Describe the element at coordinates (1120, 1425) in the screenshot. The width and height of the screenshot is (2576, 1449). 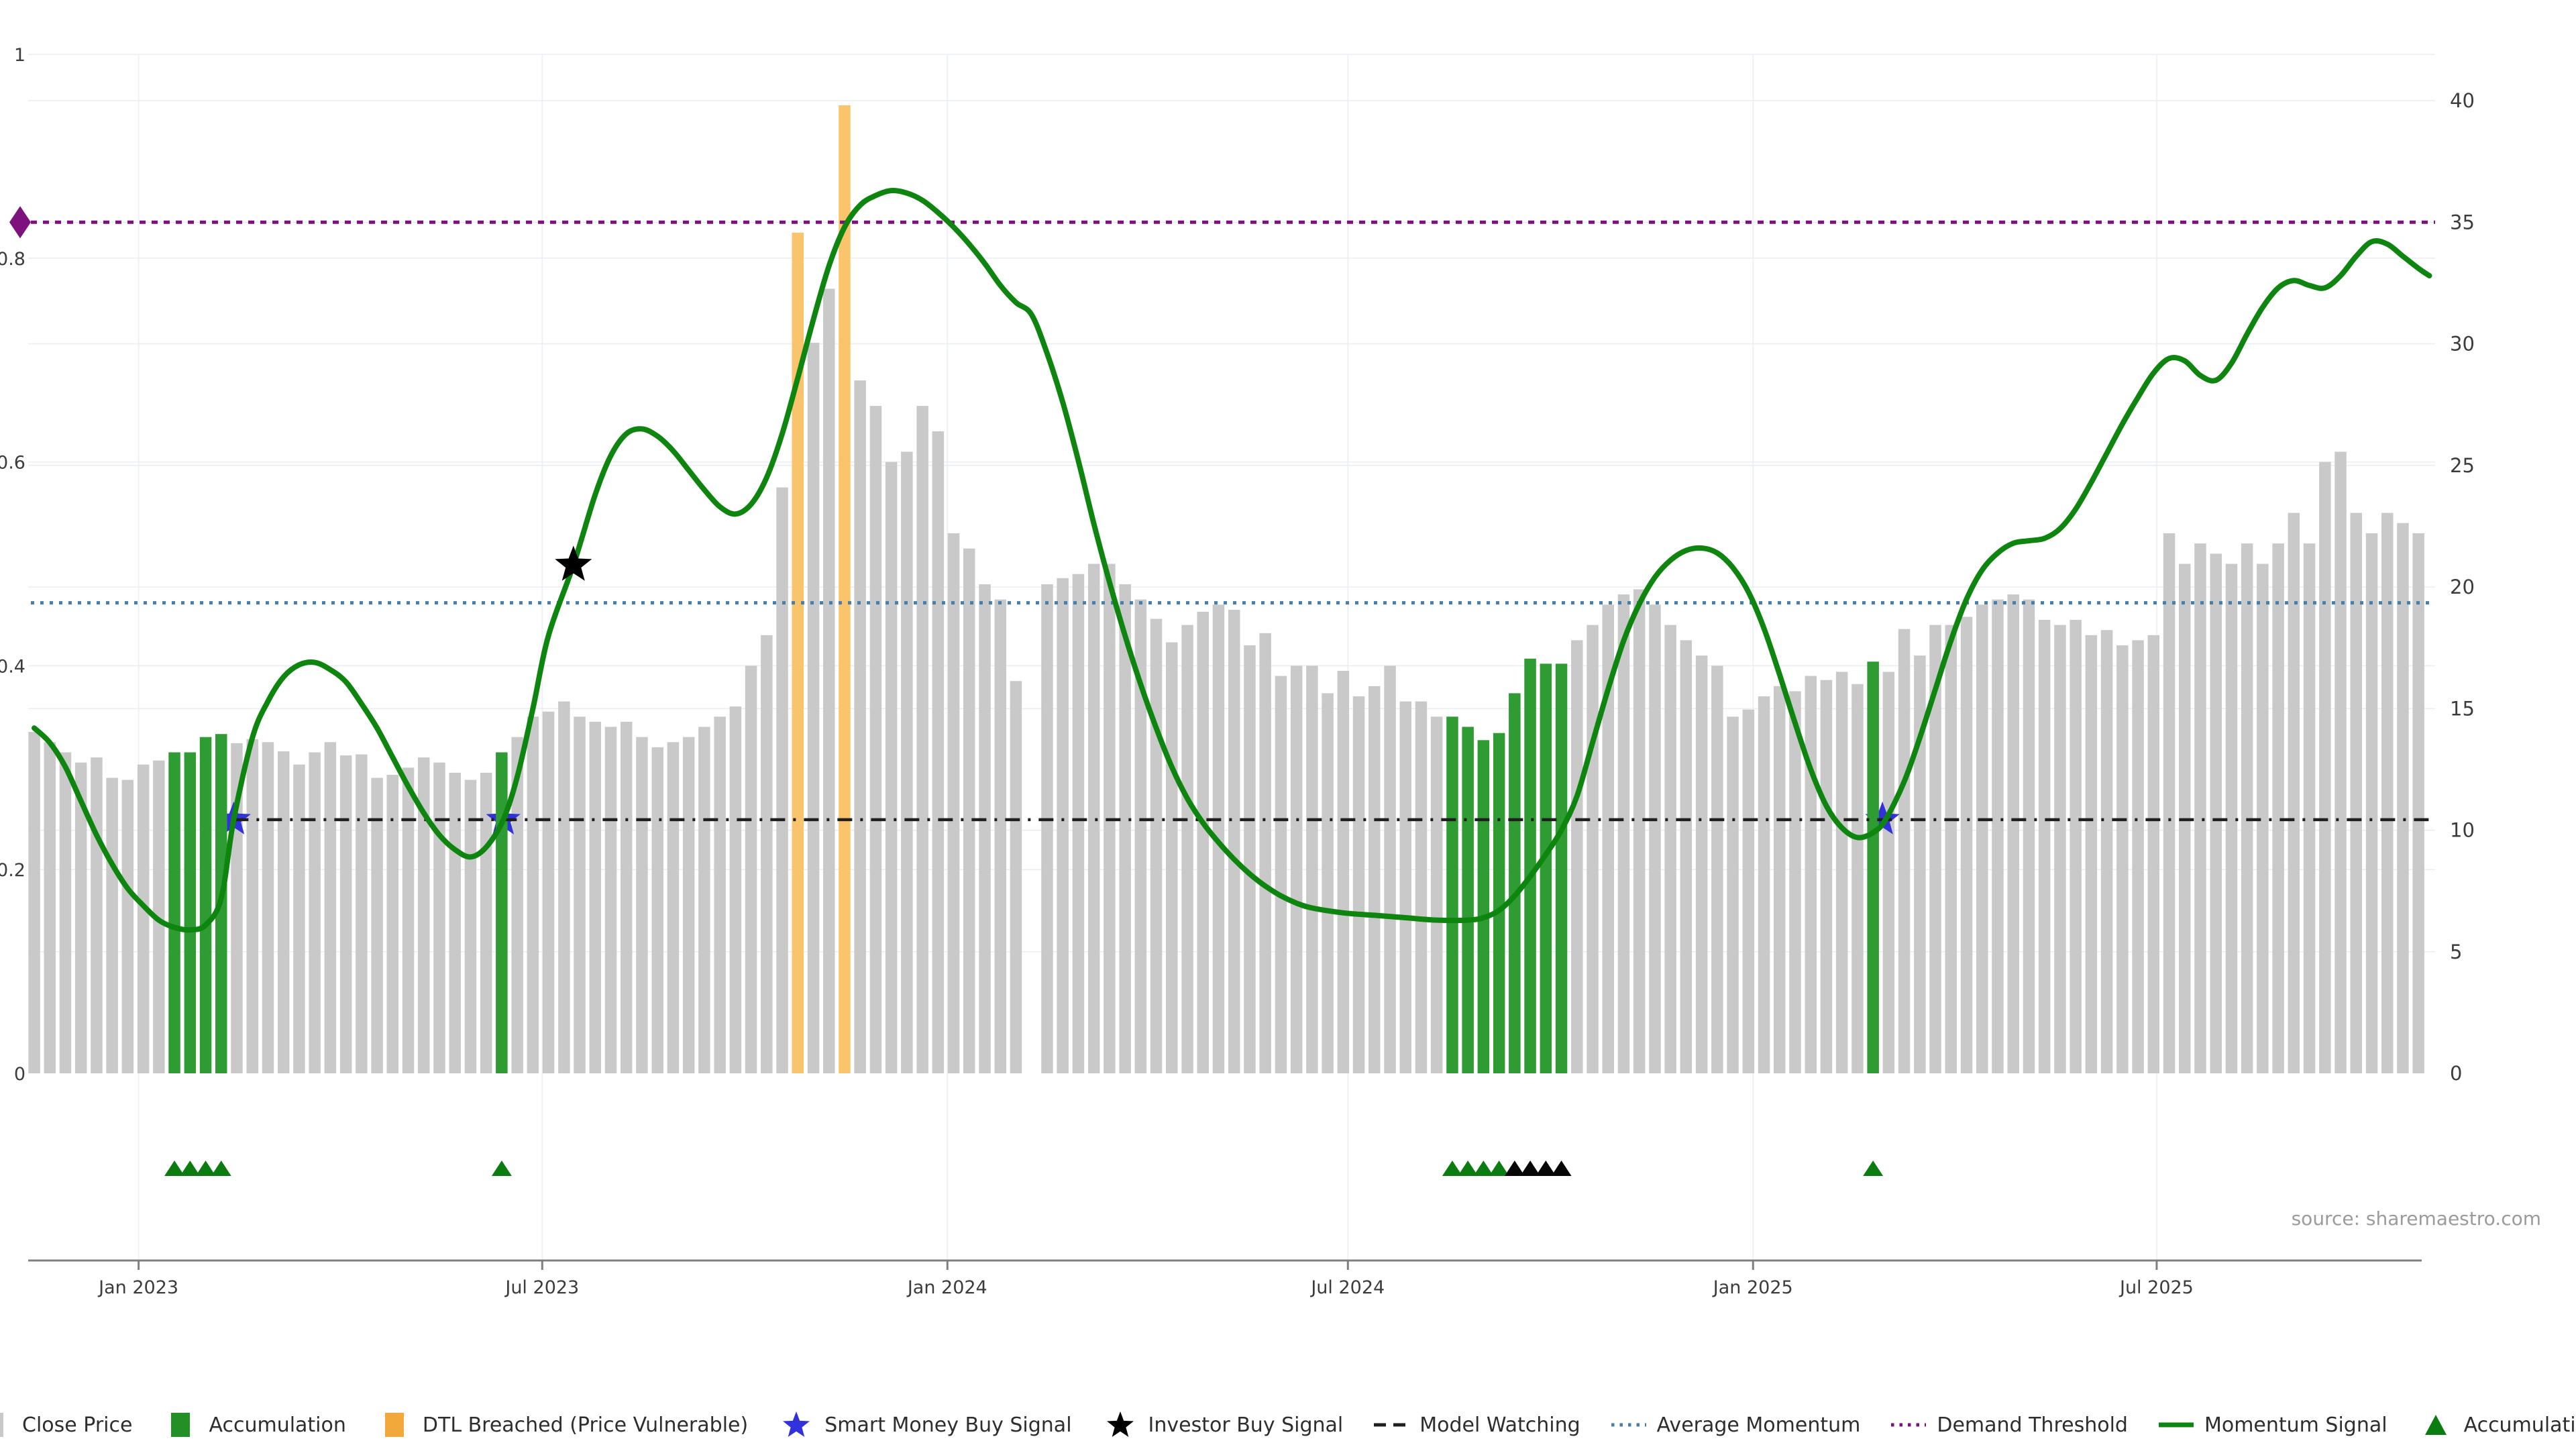
I see `investor-star-icon` at that location.